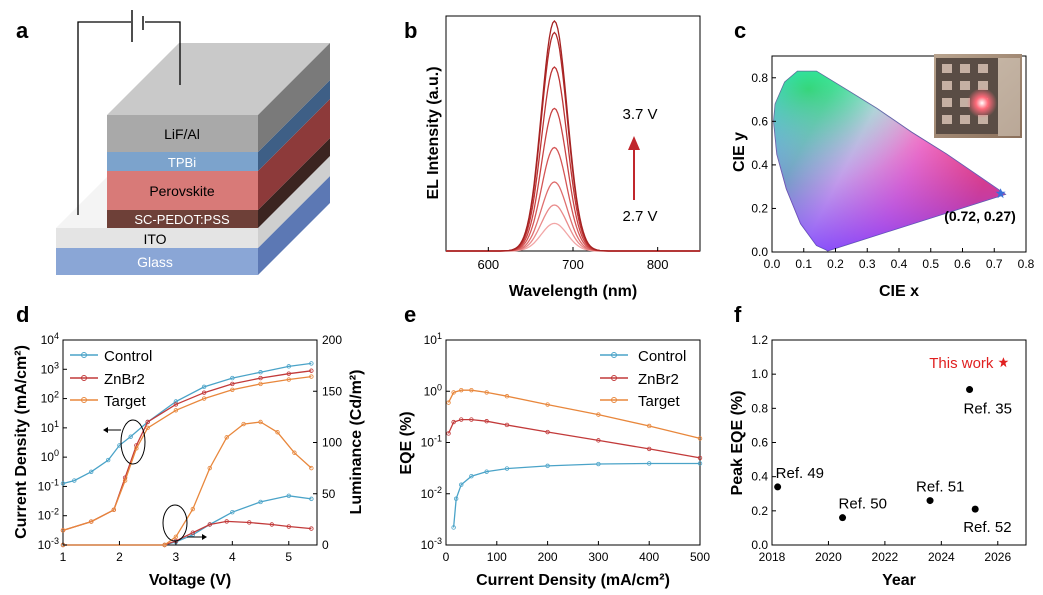  Describe the element at coordinates (982, 103) in the screenshot. I see `photo-glow` at that location.